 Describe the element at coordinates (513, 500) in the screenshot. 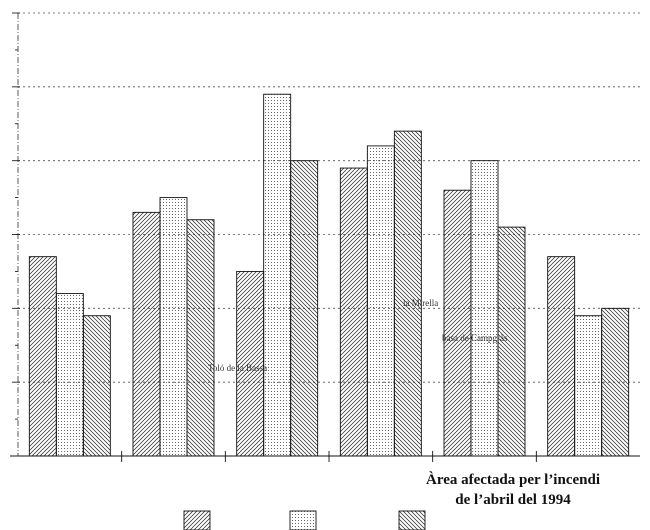

I see `caption-line-2: de l’abril del 1994` at that location.